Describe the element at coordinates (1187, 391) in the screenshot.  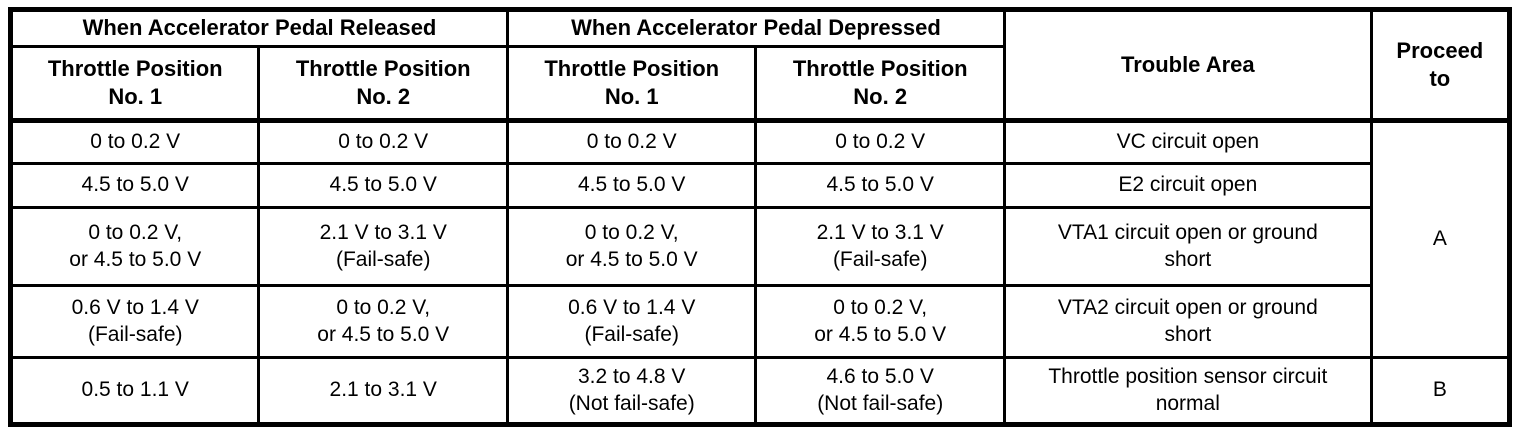
I see `trouble-area-cell: Throttle position sensor circuit normal` at that location.